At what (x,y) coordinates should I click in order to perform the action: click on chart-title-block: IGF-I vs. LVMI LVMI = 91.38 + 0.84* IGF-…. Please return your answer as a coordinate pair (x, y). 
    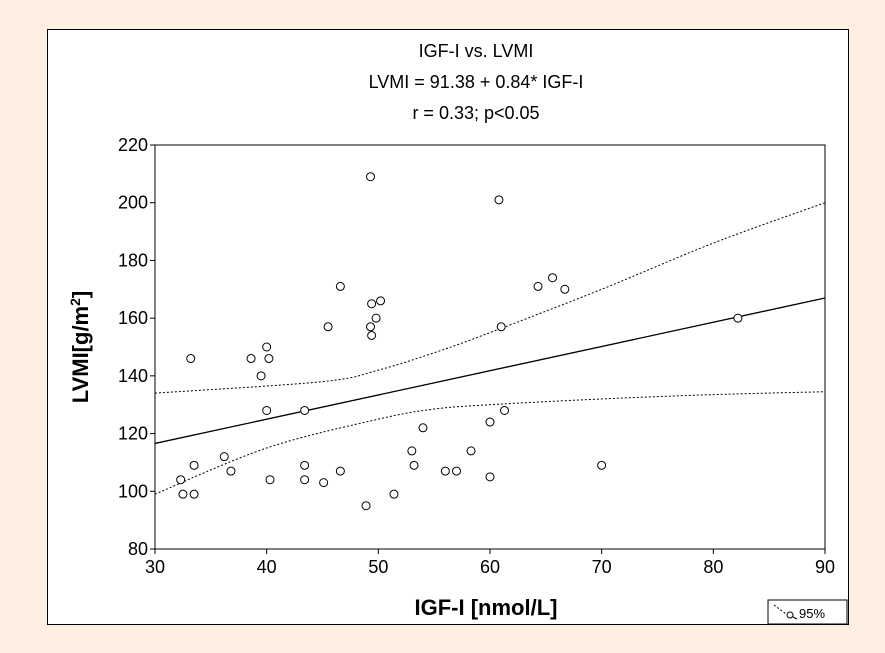
    Looking at the image, I should click on (476, 82).